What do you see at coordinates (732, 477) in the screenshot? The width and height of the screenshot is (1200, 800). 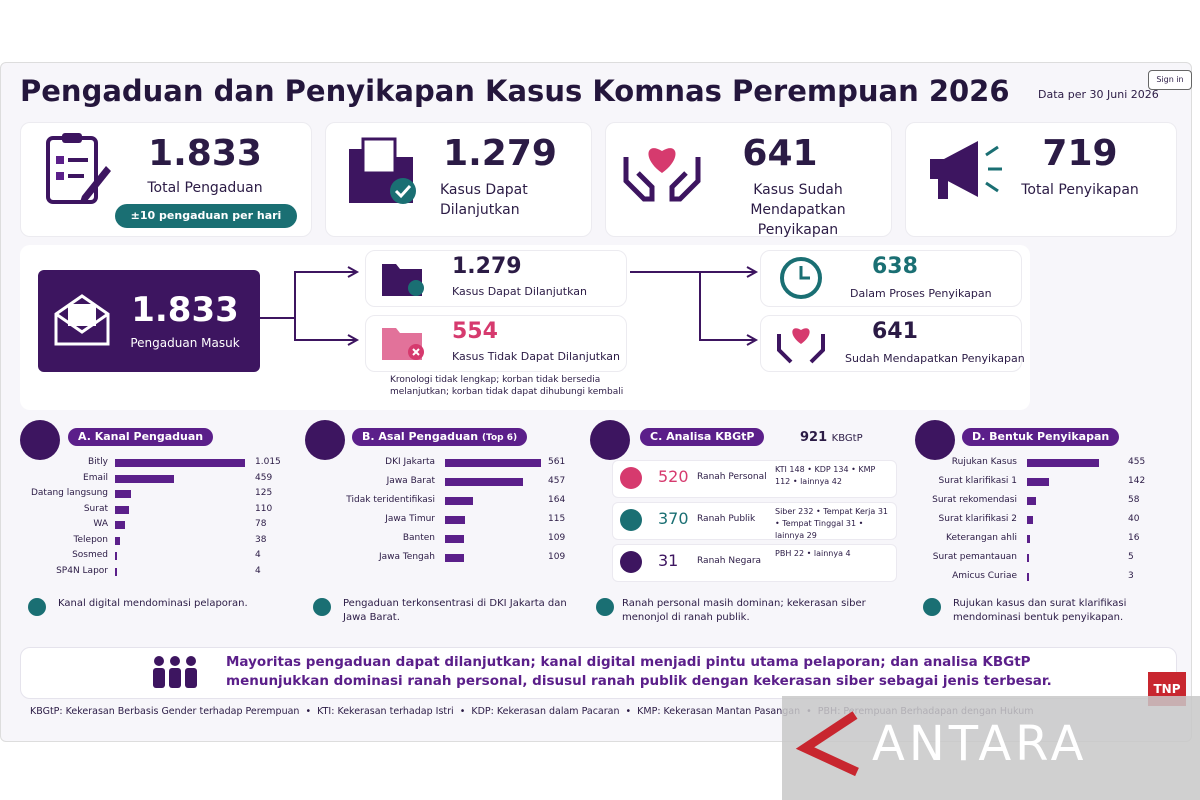 I see `row-label: Ranah Personal` at bounding box center [732, 477].